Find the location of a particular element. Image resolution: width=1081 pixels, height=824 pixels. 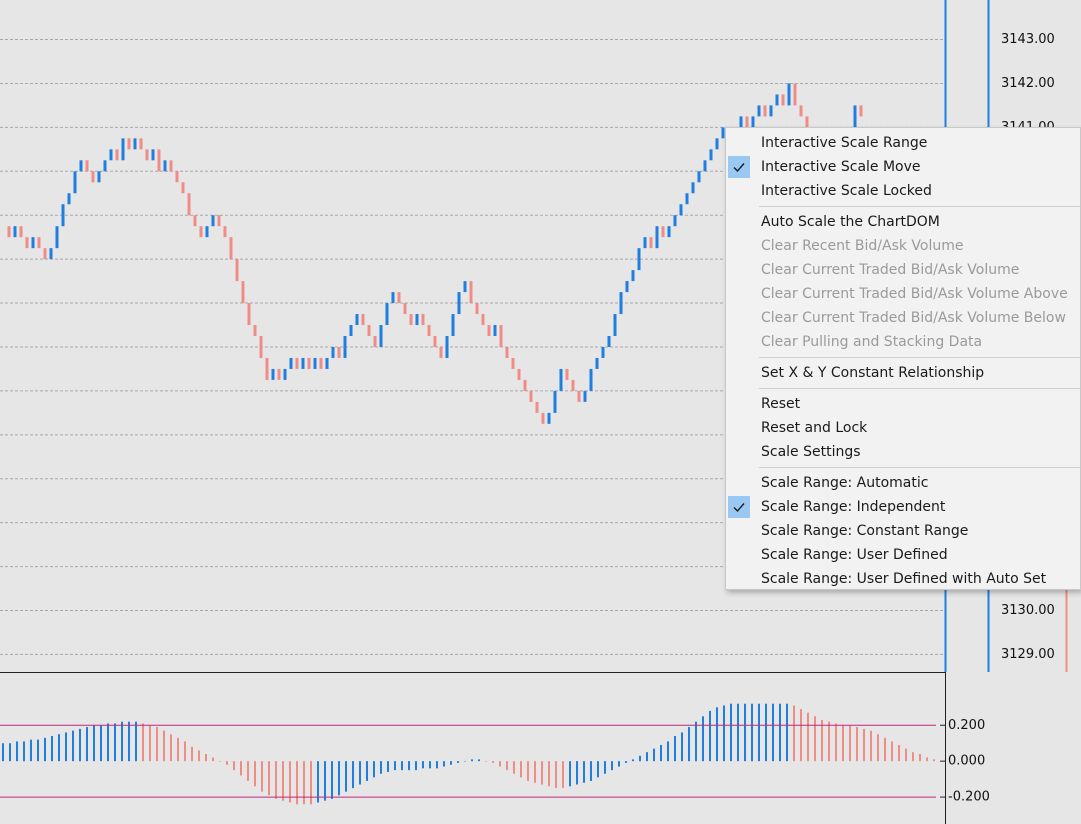

menu-item: Scale Range: Independent is located at coordinates (903, 507).